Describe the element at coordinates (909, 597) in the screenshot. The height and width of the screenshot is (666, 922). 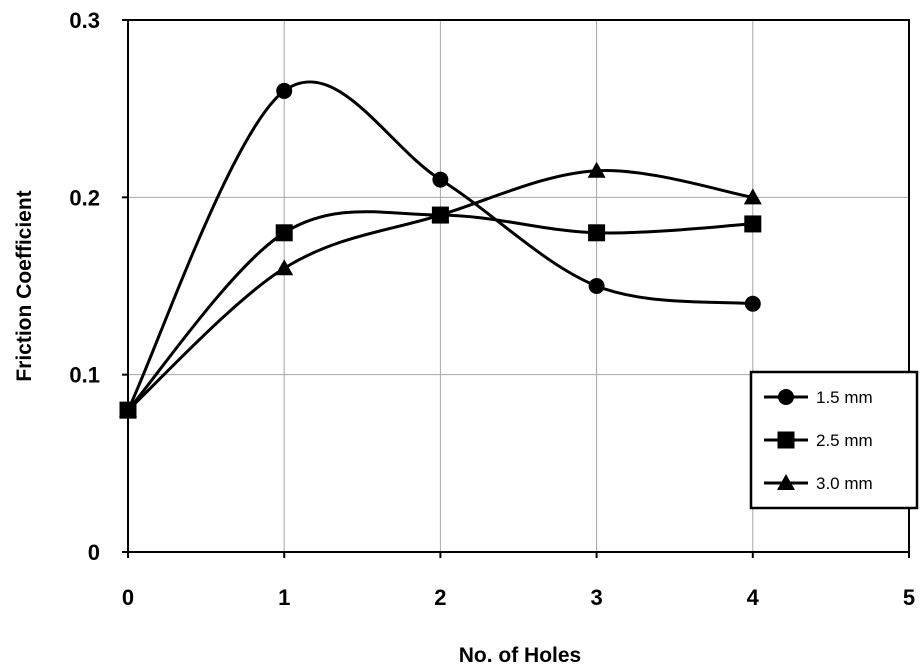
I see `x-tick-label: 5` at that location.